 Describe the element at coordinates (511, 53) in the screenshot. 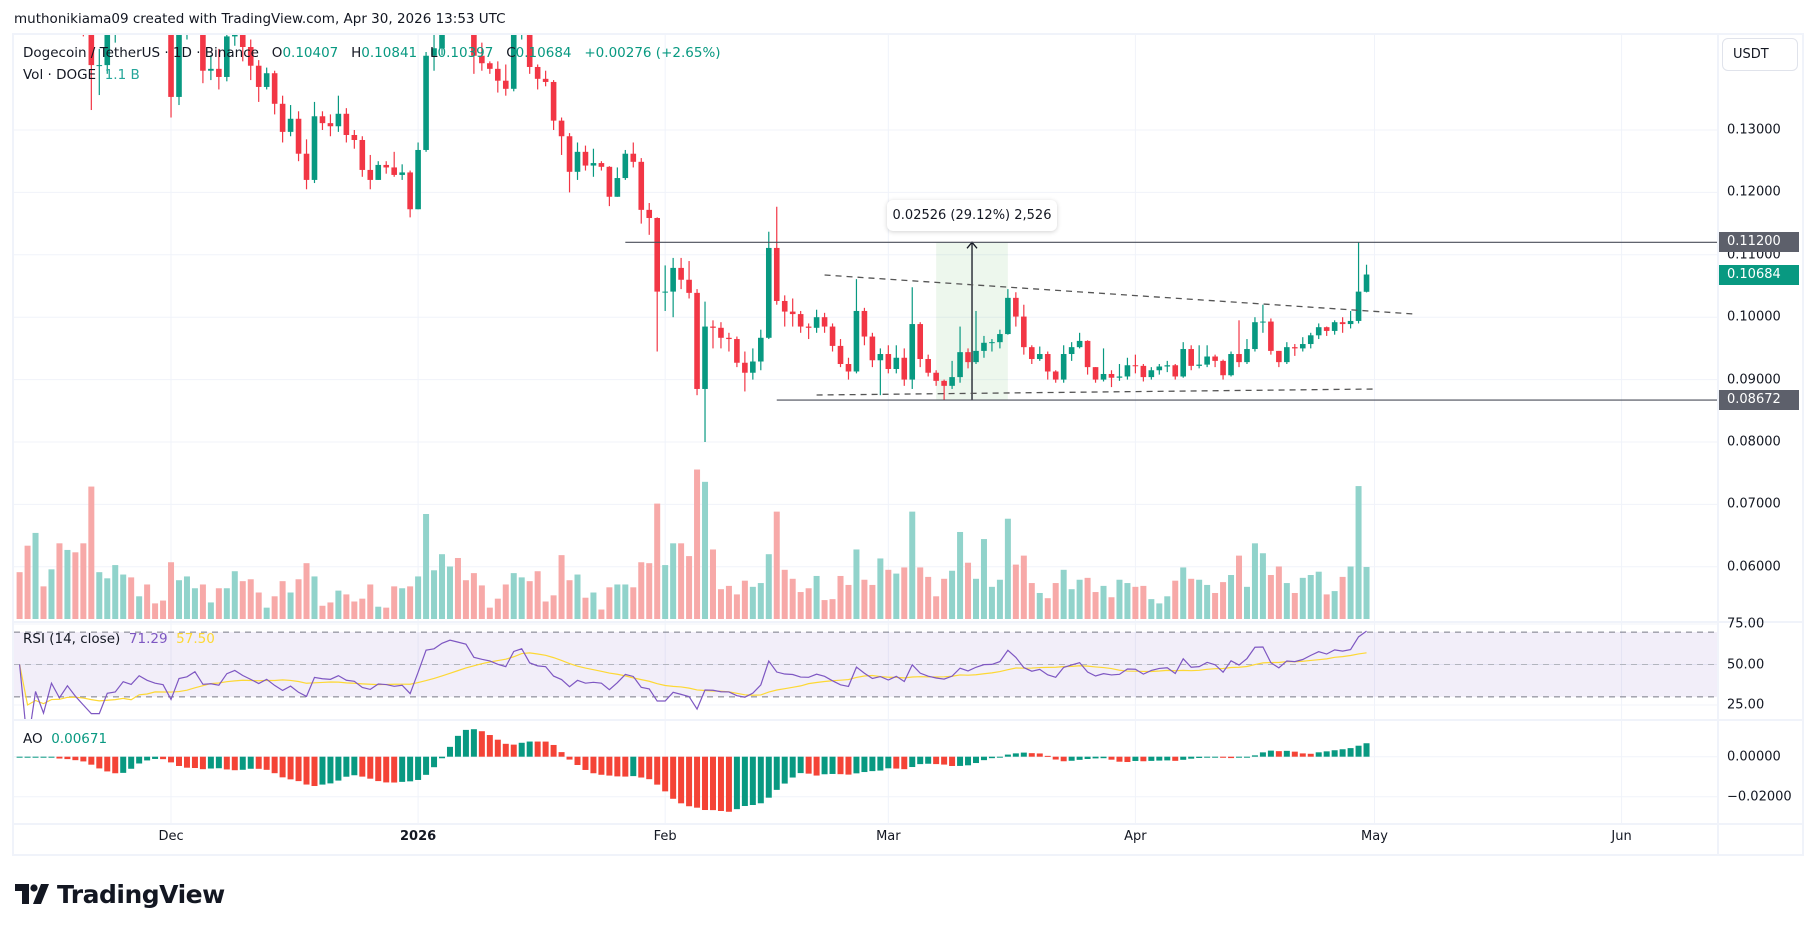

I see `close-label: C` at that location.